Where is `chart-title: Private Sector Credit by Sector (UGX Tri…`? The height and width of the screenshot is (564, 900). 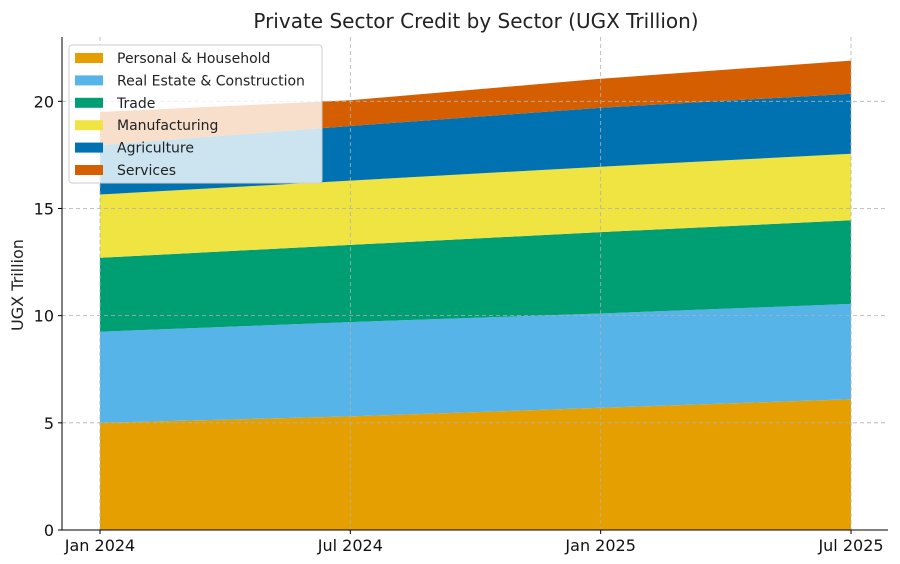
chart-title: Private Sector Credit by Sector (UGX Tri… is located at coordinates (475, 21).